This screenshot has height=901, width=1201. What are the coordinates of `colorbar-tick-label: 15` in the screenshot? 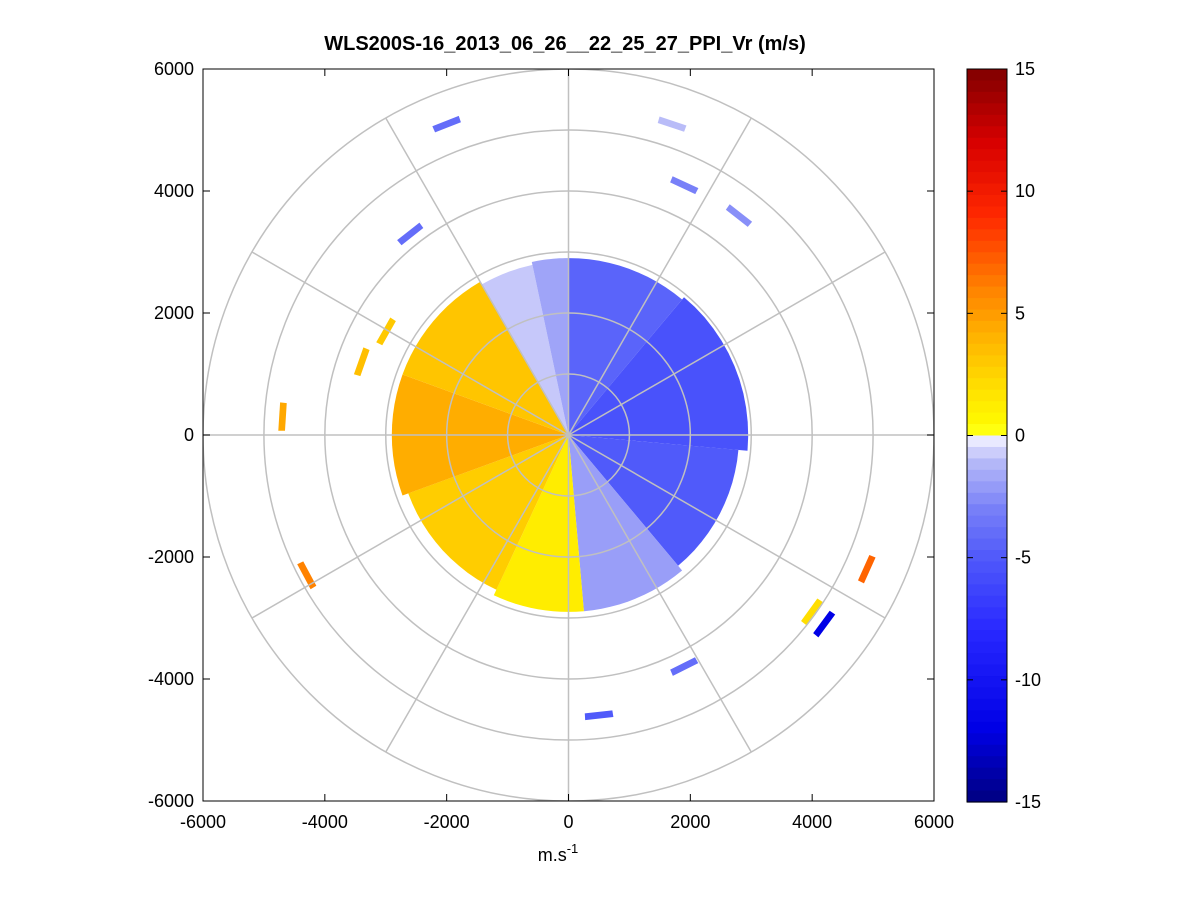 It's located at (1025, 69).